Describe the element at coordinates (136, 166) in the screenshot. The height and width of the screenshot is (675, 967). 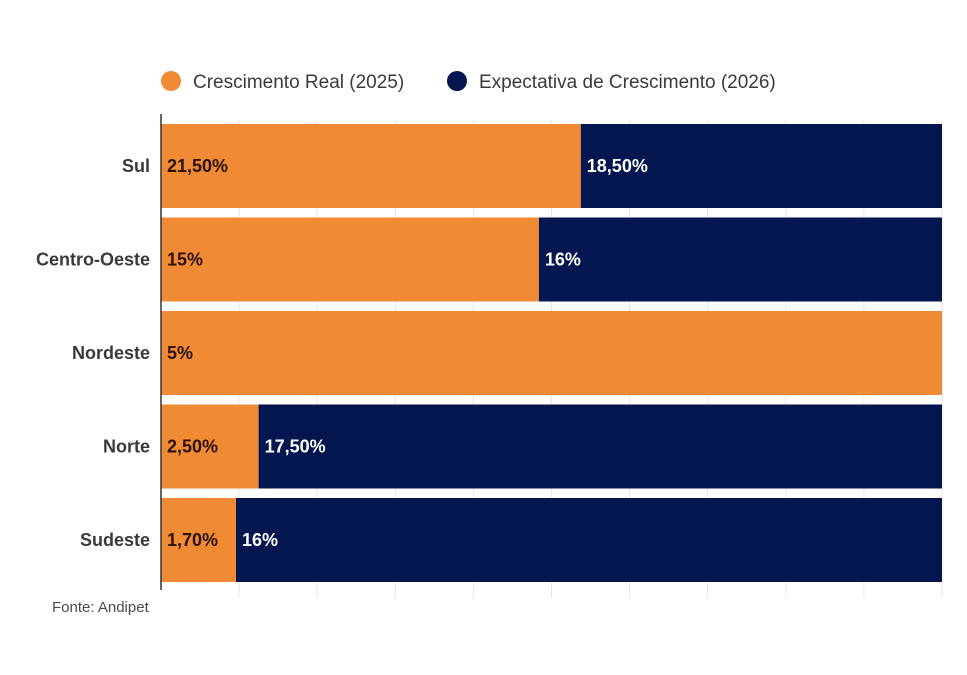
I see `category-label: Sul` at that location.